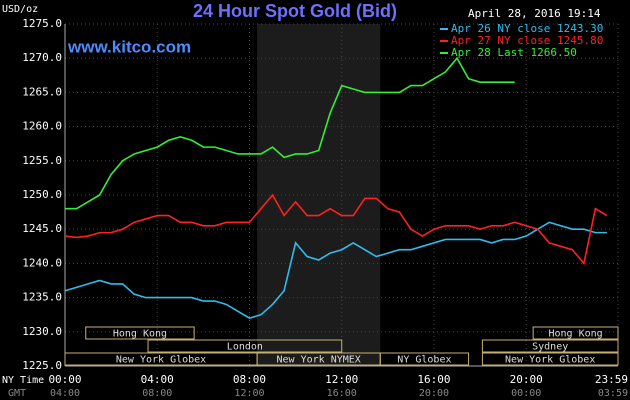  What do you see at coordinates (23, 380) in the screenshot?
I see `x-axis-label: NY Time` at bounding box center [23, 380].